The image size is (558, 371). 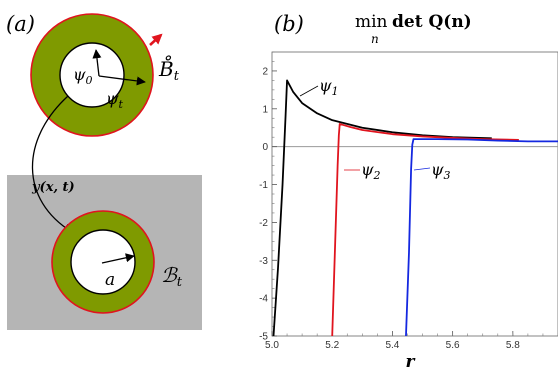 I want to click on psi1-label: ψ1, so click(x=329, y=87).